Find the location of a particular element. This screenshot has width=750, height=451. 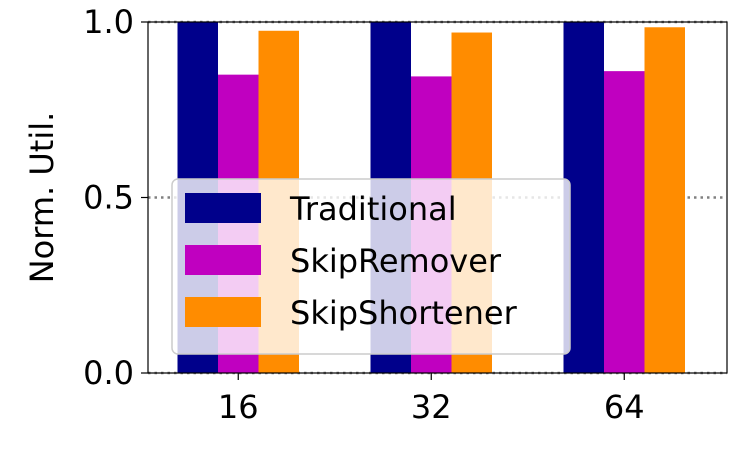

y-axis-ticks: 0.0 0.5 1.0 is located at coordinates (115, 197).